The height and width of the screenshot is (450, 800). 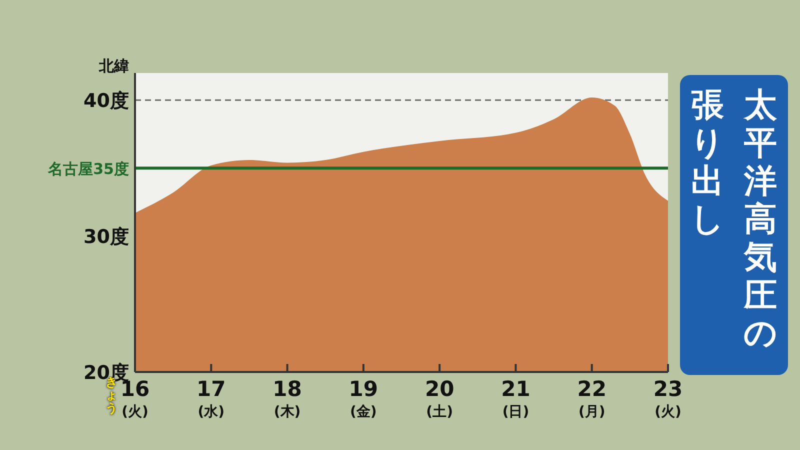 What do you see at coordinates (287, 398) in the screenshot?
I see `x-tick-label: 18 (木)` at bounding box center [287, 398].